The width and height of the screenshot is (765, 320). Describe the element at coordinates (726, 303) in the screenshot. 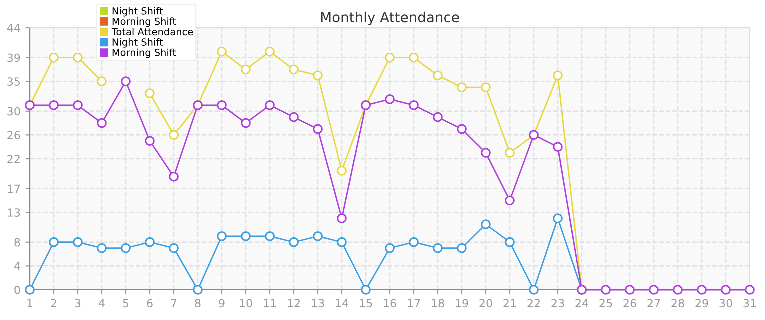

I see `x-tick-label: 30` at that location.